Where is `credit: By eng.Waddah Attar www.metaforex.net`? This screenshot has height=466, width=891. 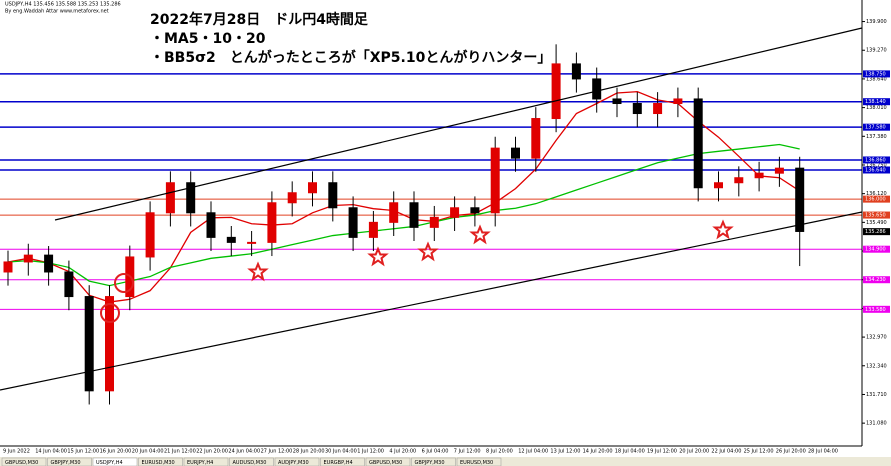
credit: By eng.Waddah Attar www.metaforex.net is located at coordinates (57, 12).